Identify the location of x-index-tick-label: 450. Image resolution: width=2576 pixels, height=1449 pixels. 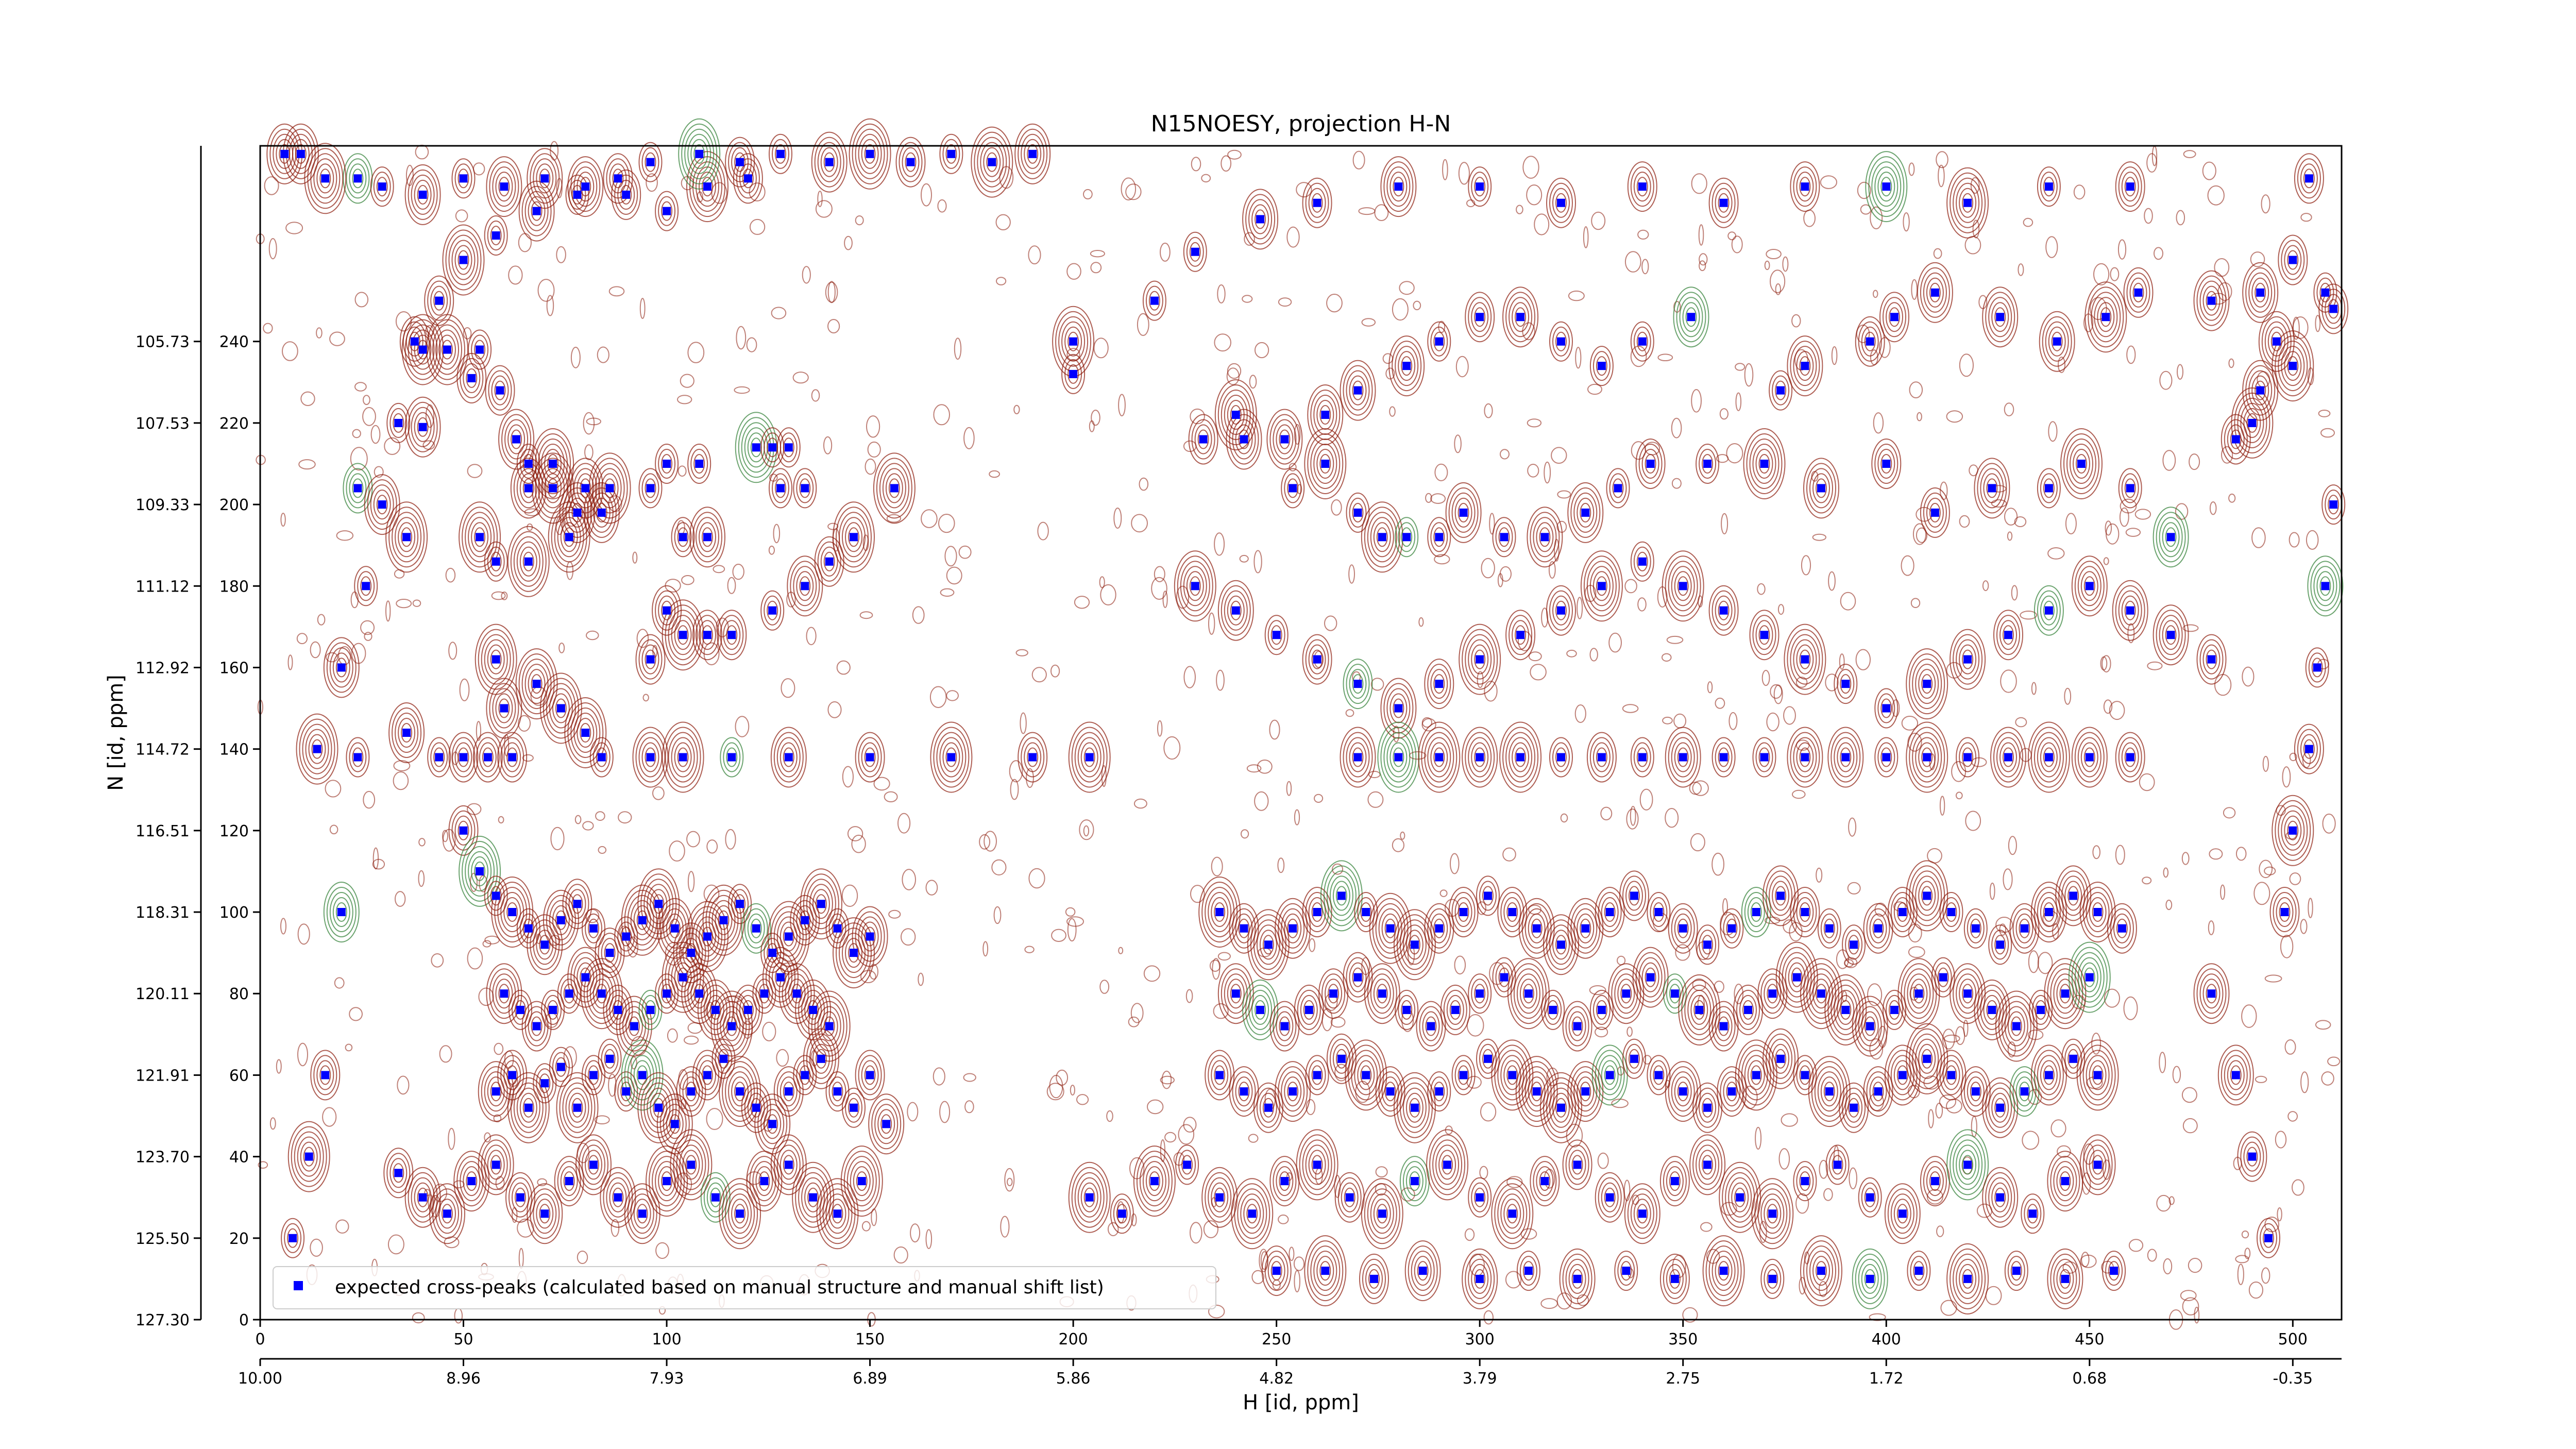
(2089, 1339).